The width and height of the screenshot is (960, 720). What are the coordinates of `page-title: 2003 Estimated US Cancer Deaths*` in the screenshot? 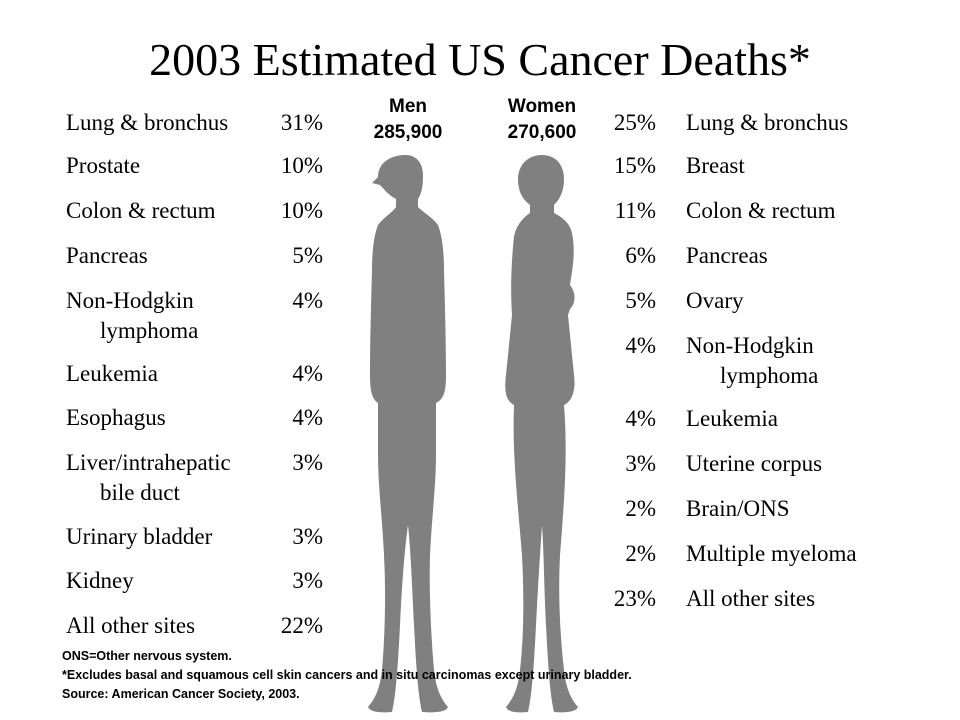 It's located at (480, 59).